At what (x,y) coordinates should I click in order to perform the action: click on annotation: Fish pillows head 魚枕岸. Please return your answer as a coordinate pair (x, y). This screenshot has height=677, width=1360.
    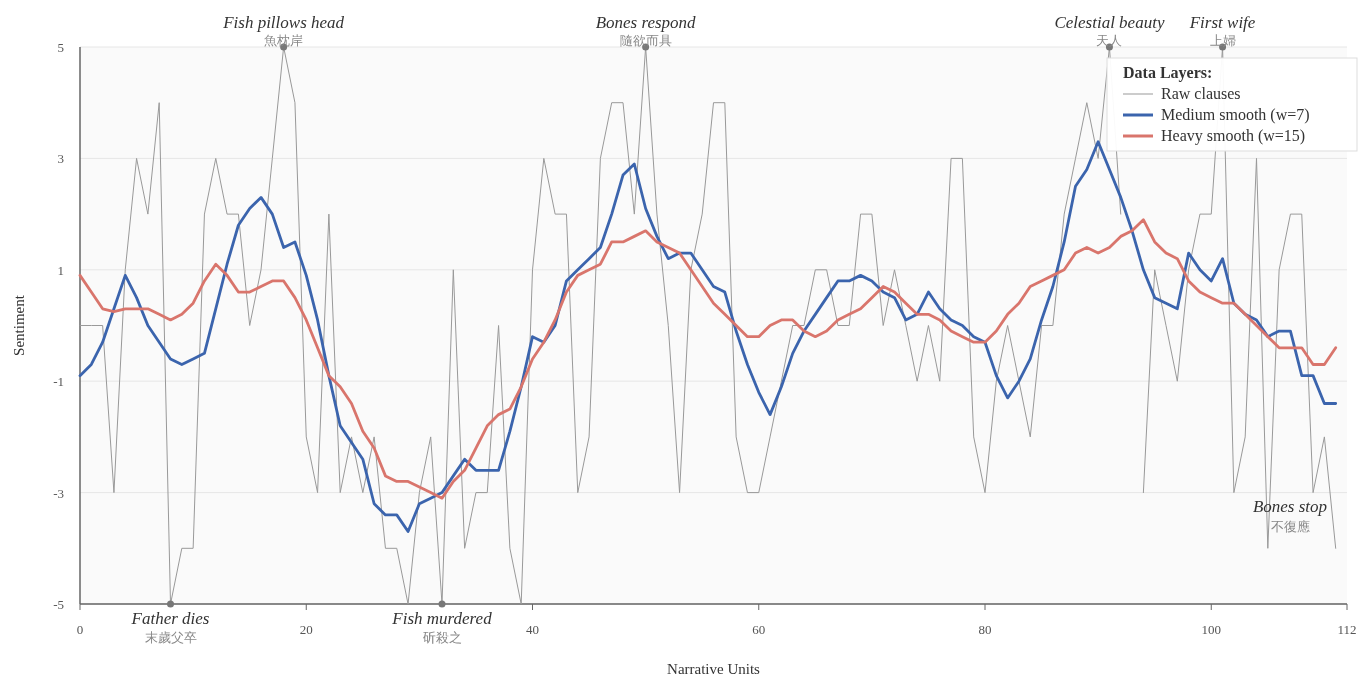
    Looking at the image, I should click on (283, 30).